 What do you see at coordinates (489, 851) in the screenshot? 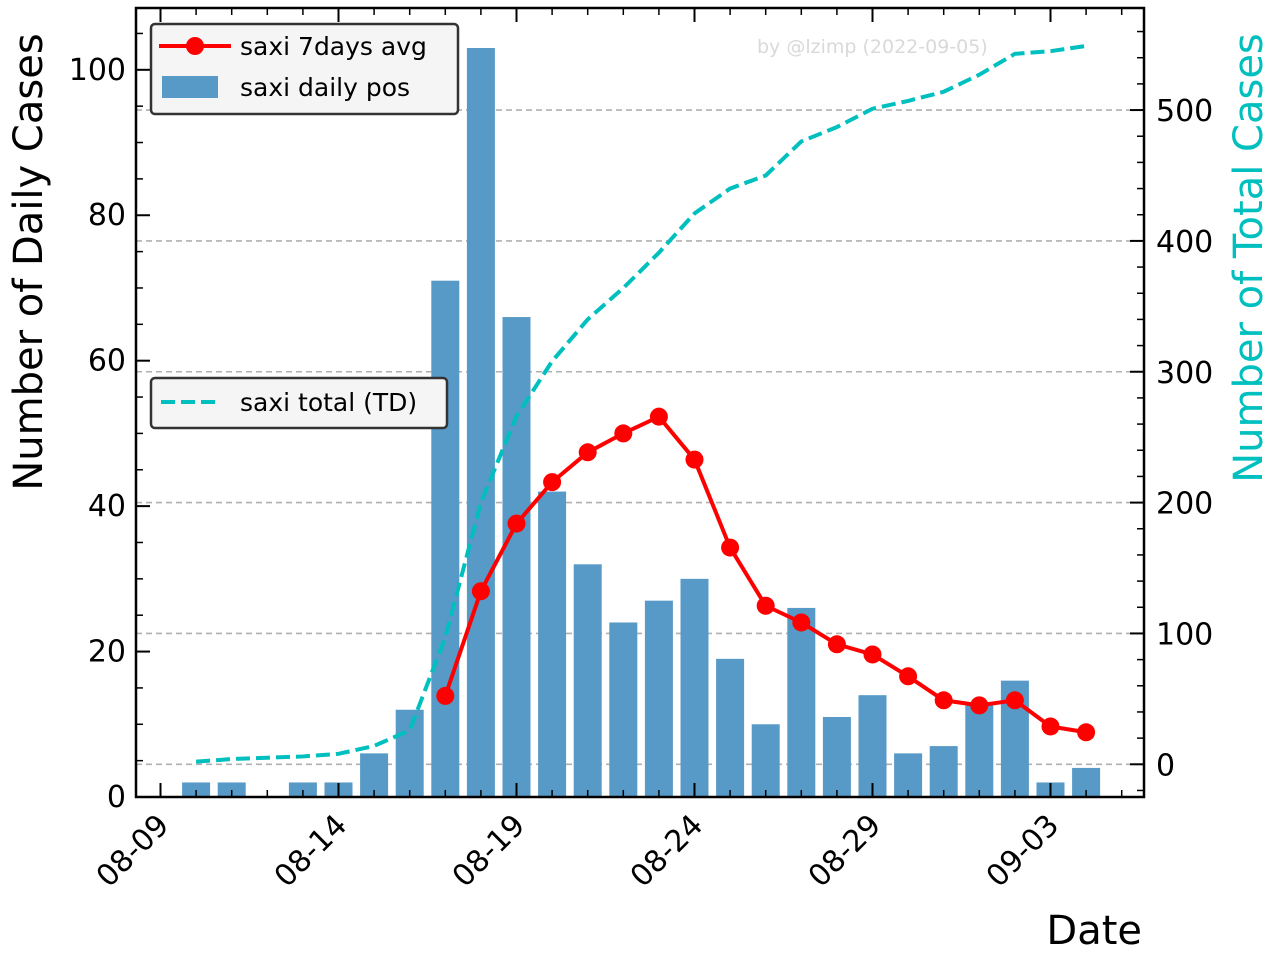
I see `x-tick-label: 08-19` at bounding box center [489, 851].